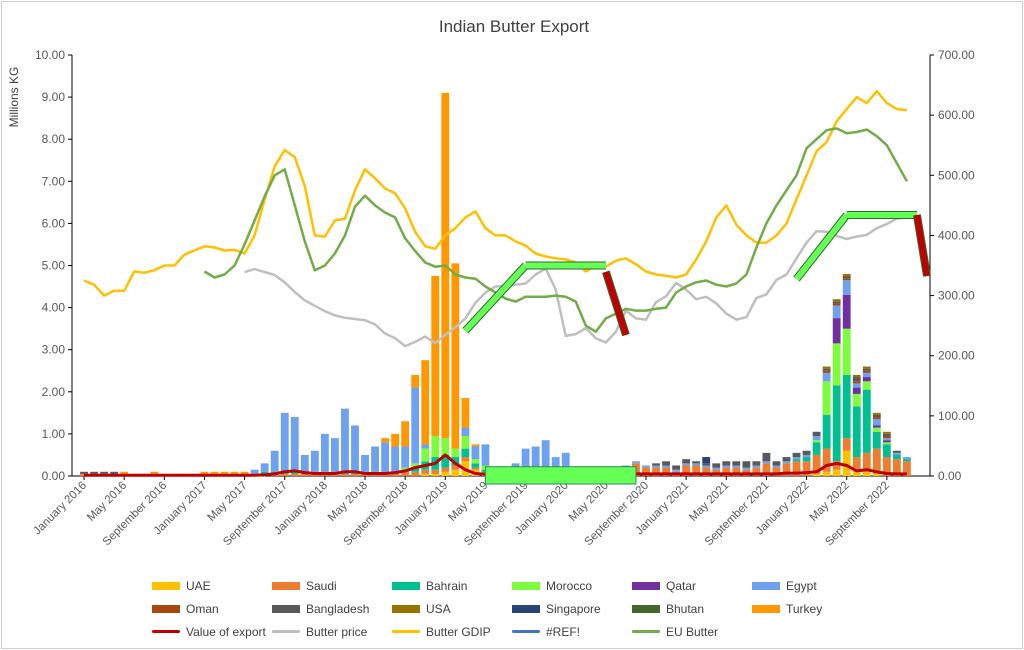 This screenshot has height=650, width=1024. What do you see at coordinates (681, 585) in the screenshot?
I see `legend-label: Qatar` at bounding box center [681, 585].